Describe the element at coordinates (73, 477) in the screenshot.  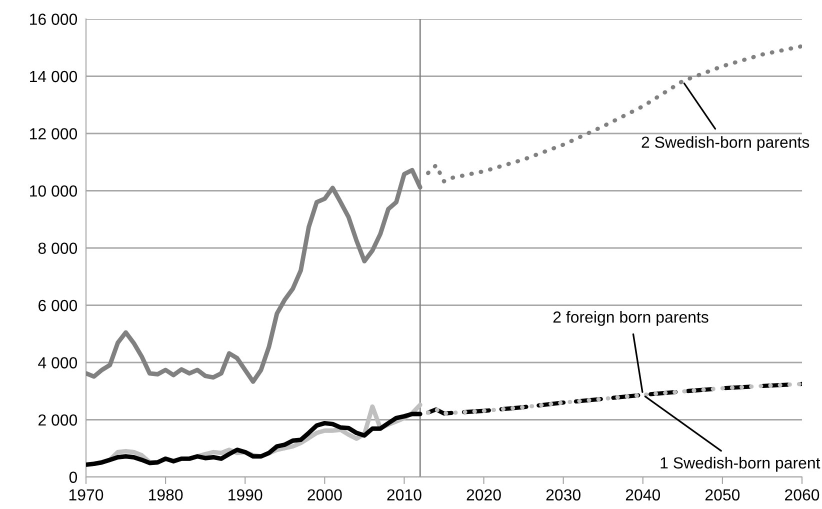
I see `y-tick-label: 0` at that location.